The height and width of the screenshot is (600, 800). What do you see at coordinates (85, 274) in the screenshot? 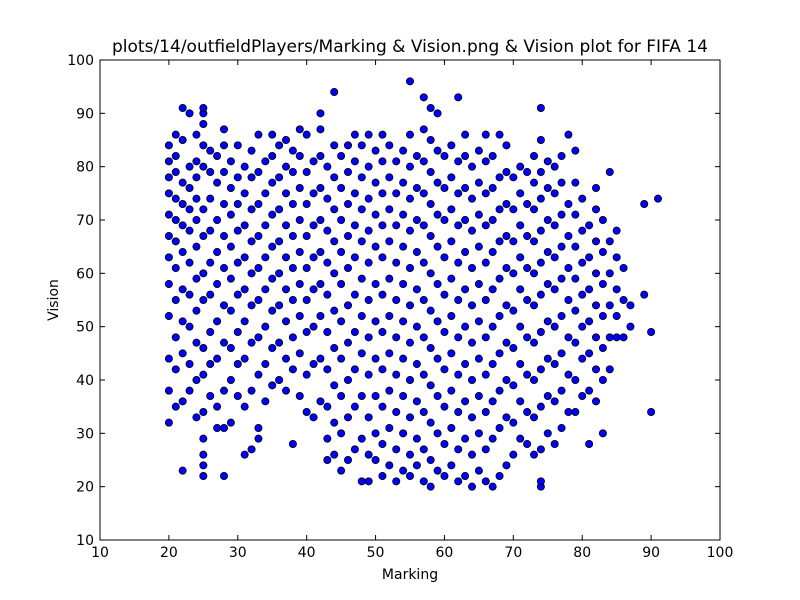
I see `y-tick-label: 60` at bounding box center [85, 274].